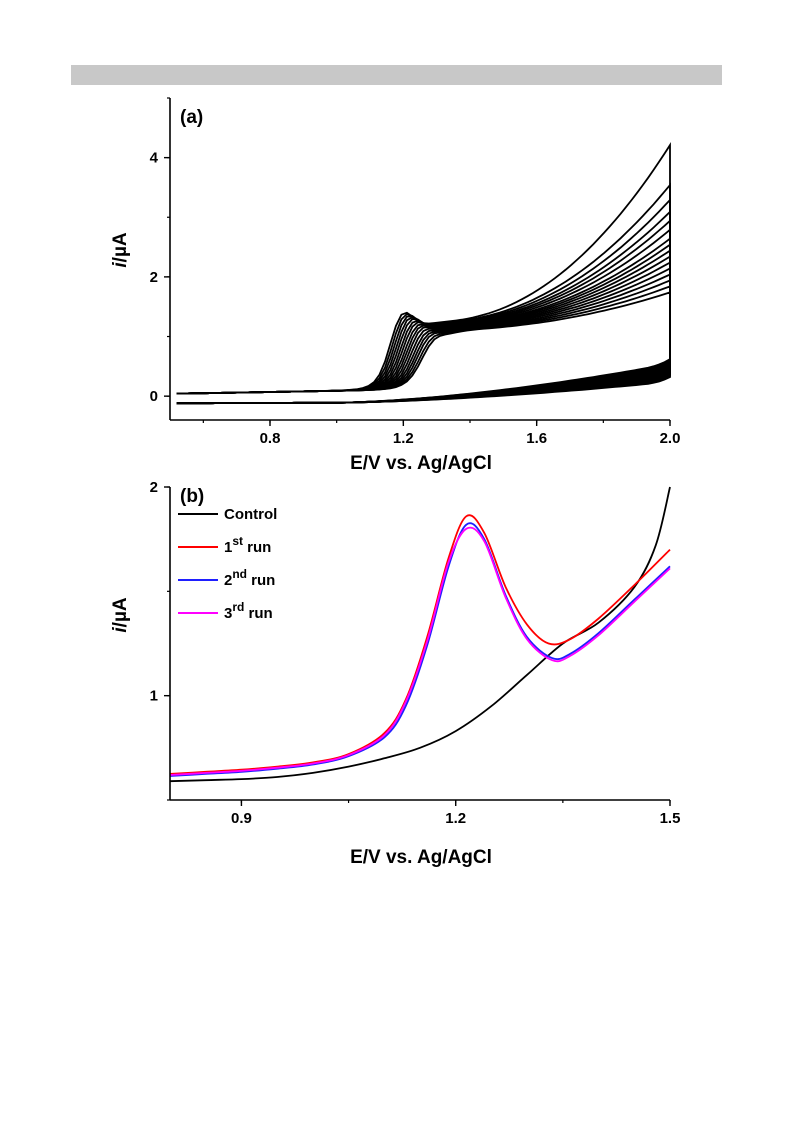 This screenshot has width=793, height=1123. What do you see at coordinates (192, 496) in the screenshot?
I see `panel-label-b: (b)` at bounding box center [192, 496].